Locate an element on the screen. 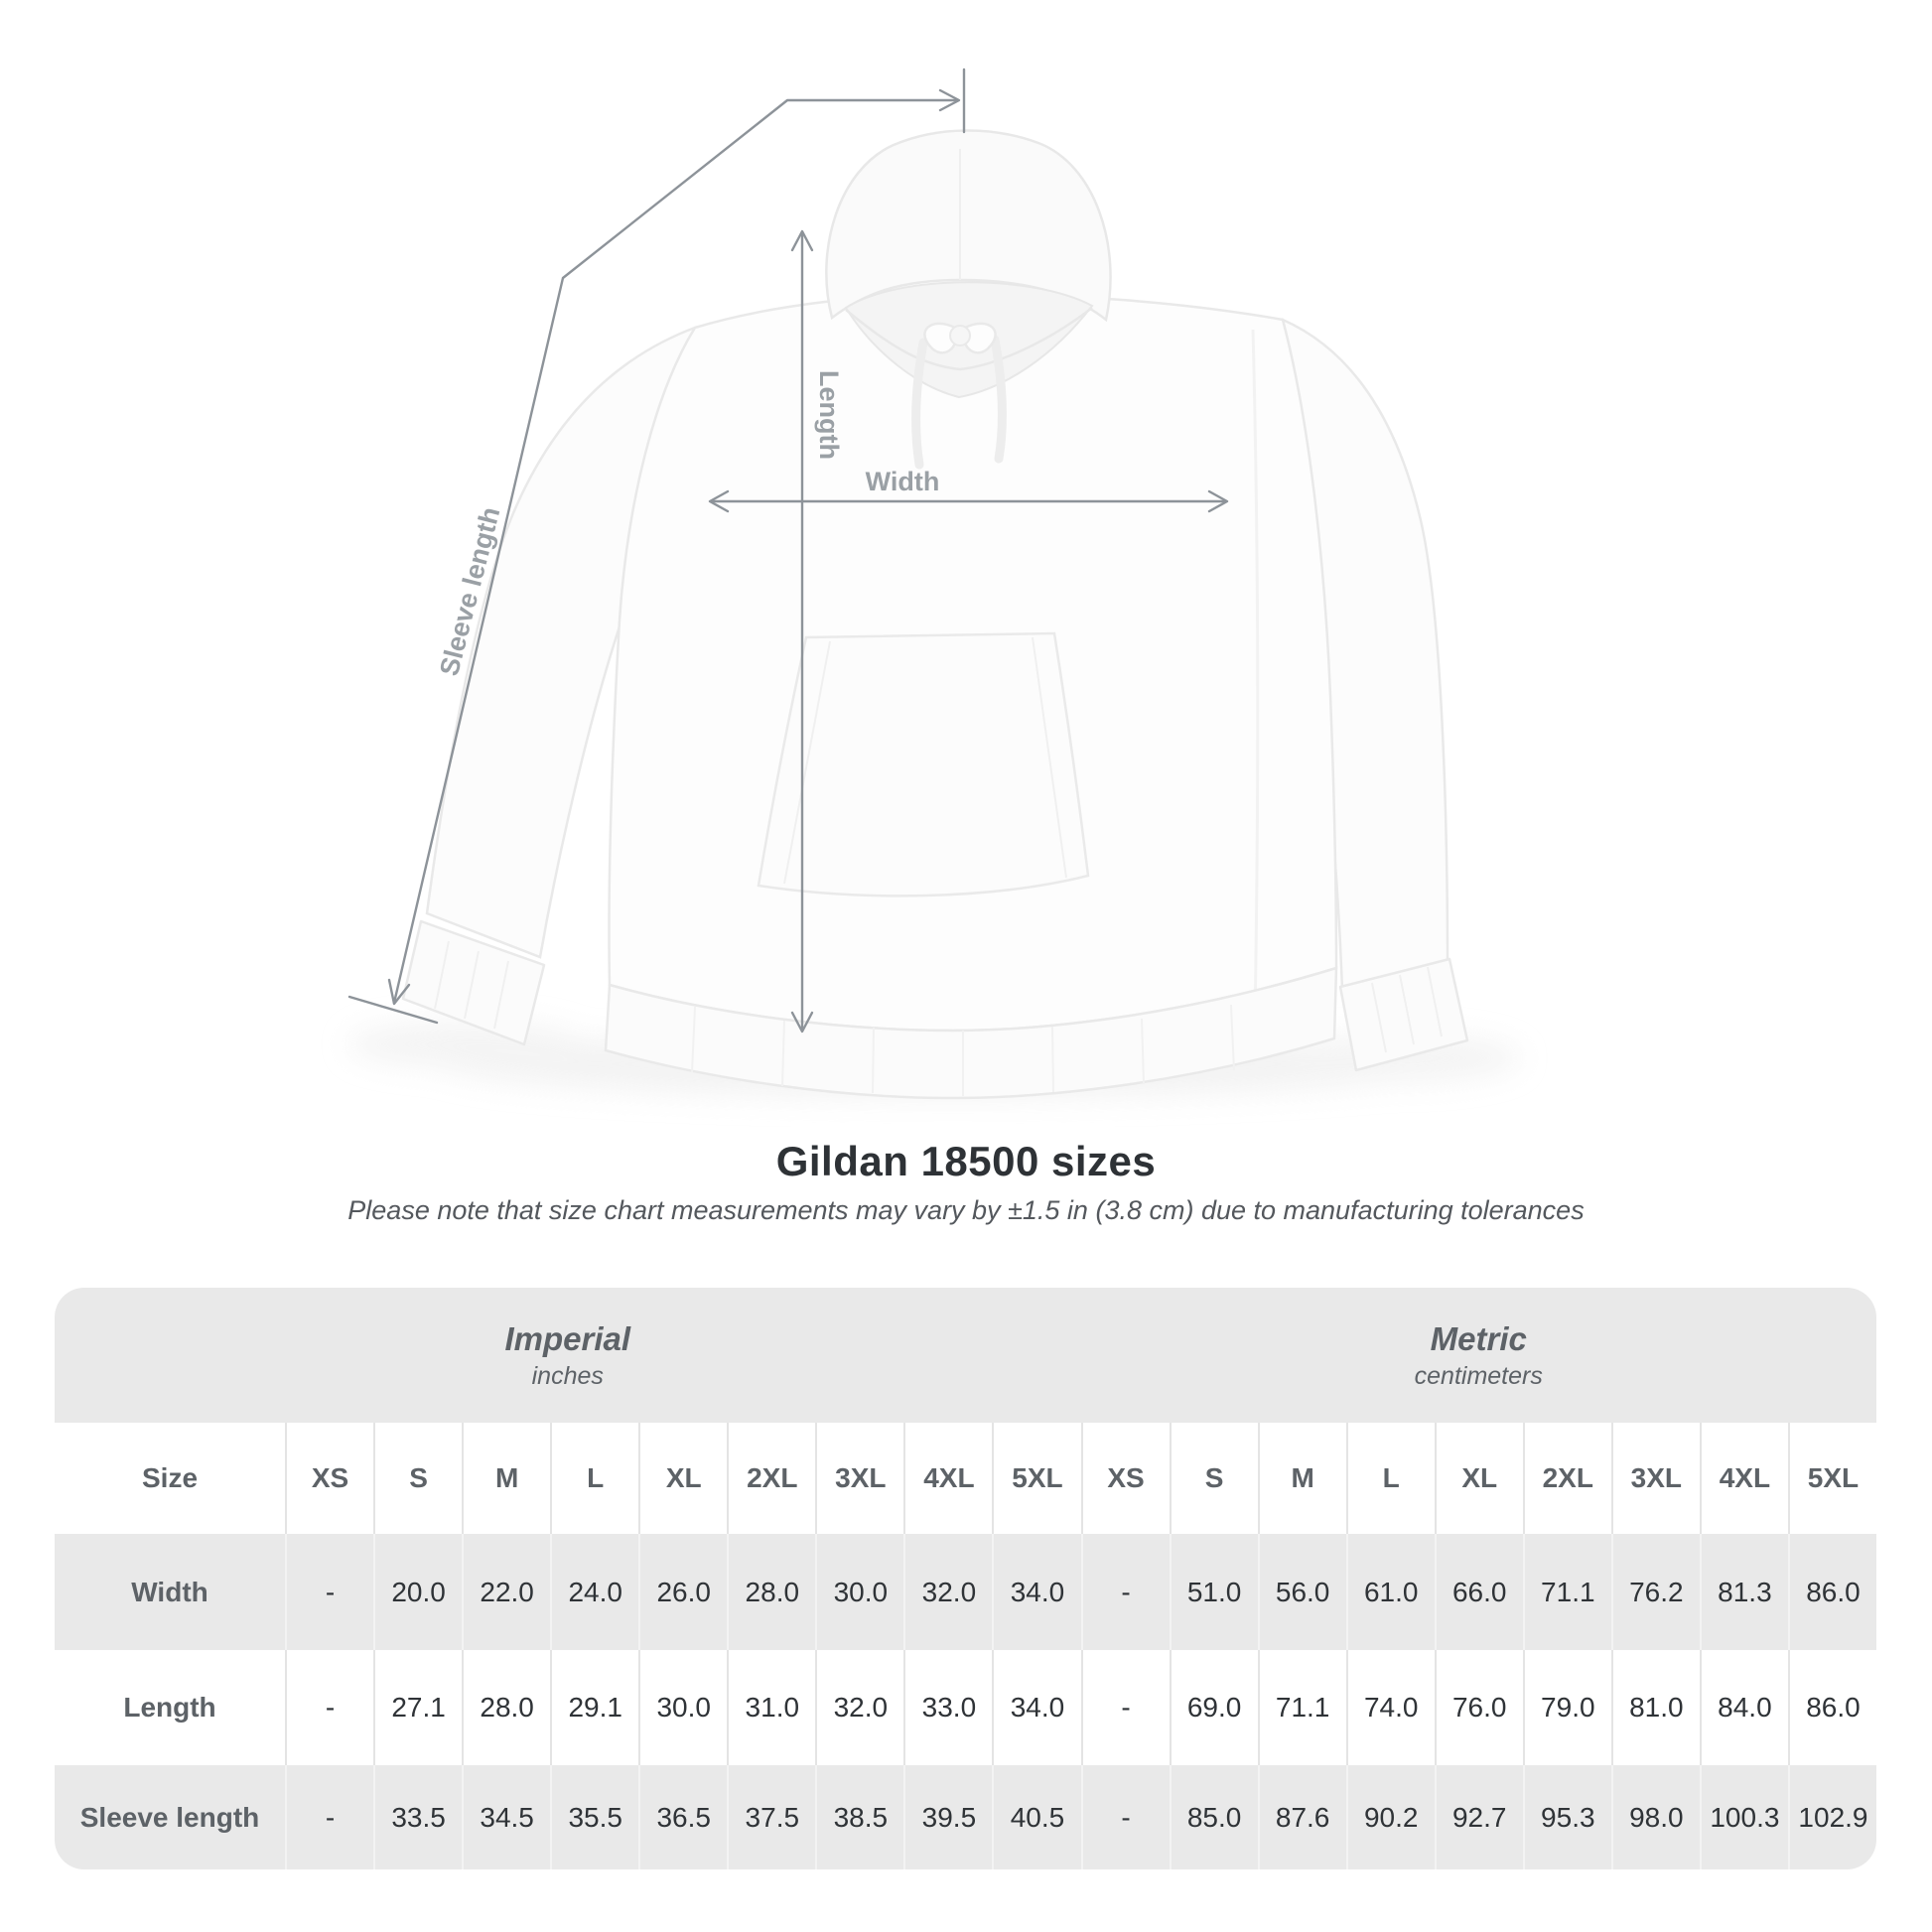 This screenshot has width=1932, height=1932. size-header-metric: M is located at coordinates (1302, 1478).